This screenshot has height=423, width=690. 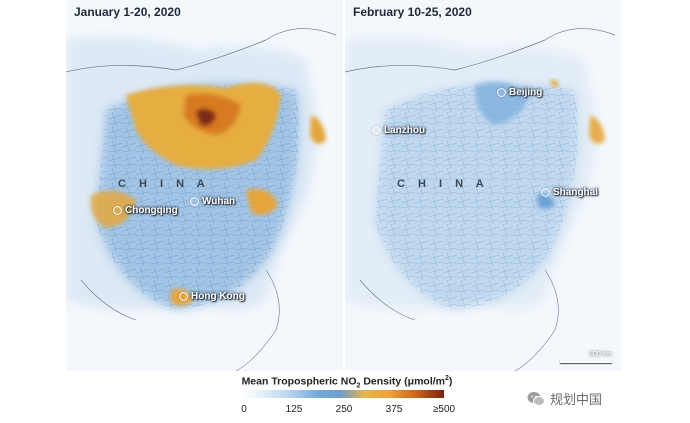 What do you see at coordinates (412, 12) in the screenshot?
I see `panel-title-february: February 10-25, 2020` at bounding box center [412, 12].